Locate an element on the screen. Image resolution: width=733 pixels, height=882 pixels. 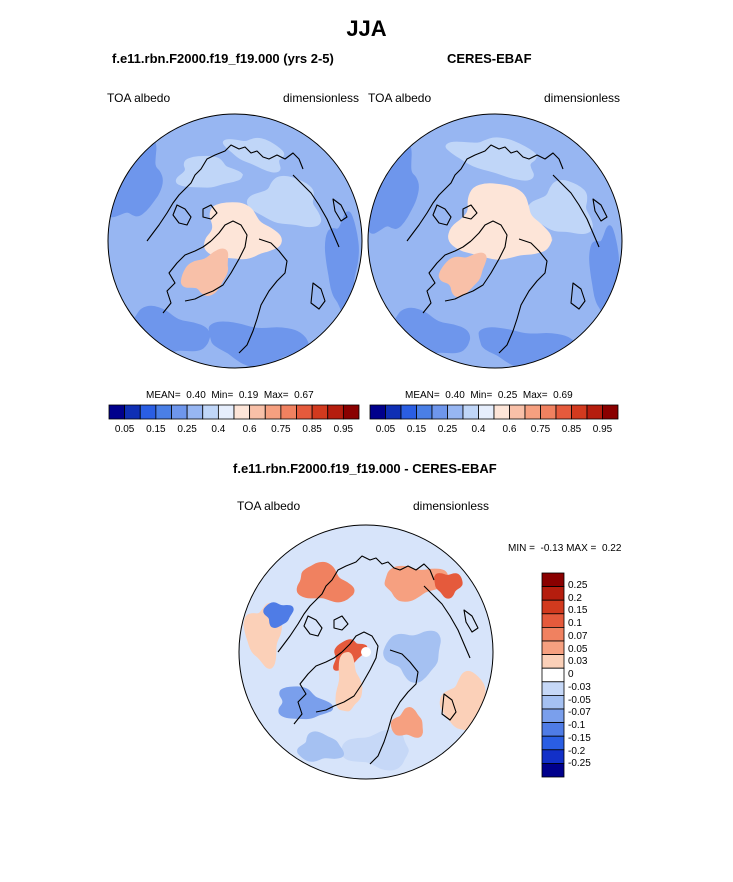
panel3-colorbar-tick-label: 0 is located at coordinates (571, 674).